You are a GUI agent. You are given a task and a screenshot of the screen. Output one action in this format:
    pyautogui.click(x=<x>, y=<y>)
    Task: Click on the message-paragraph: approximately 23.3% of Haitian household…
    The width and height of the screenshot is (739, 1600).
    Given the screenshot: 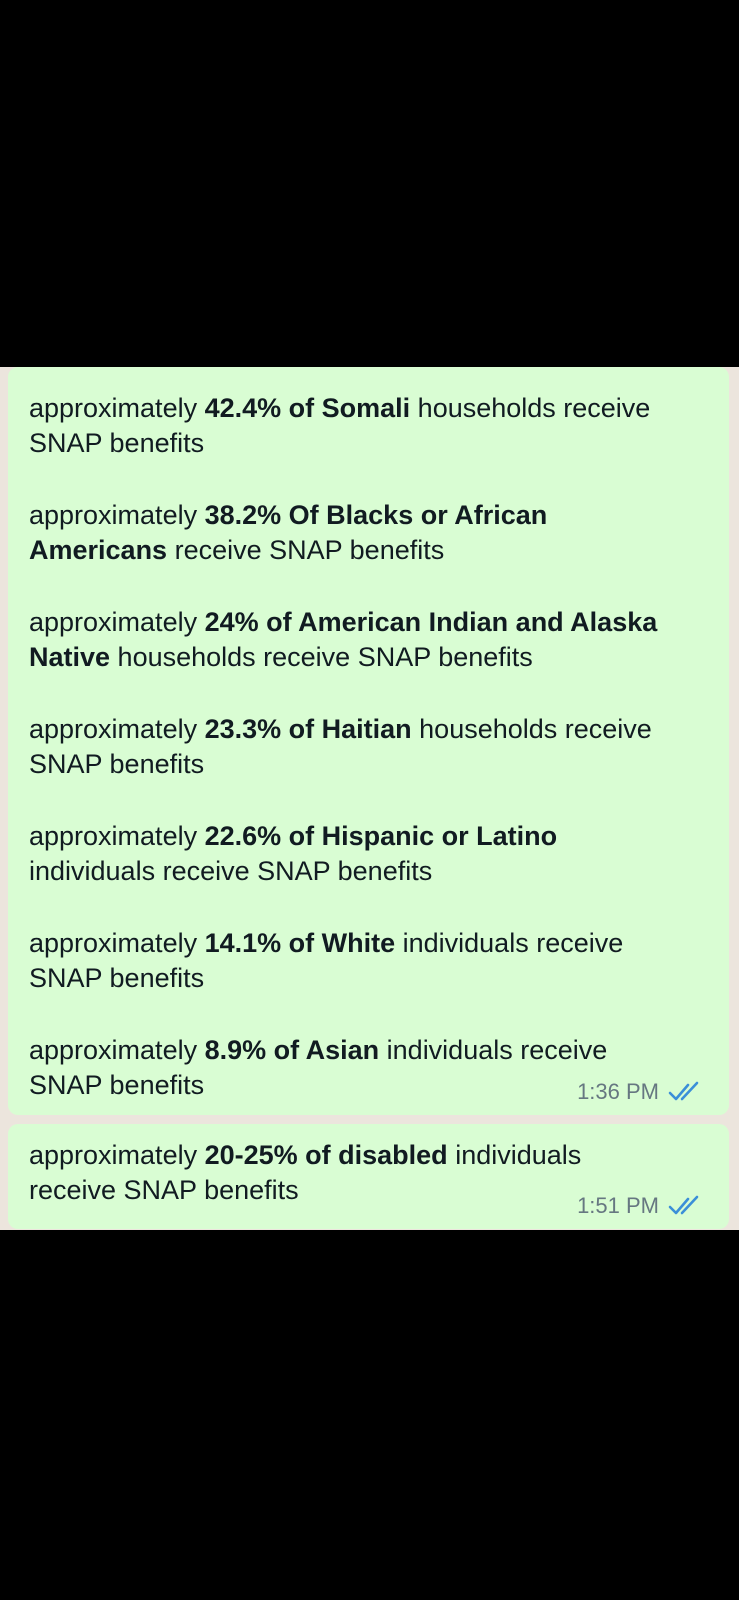 What is the action you would take?
    pyautogui.click(x=340, y=746)
    